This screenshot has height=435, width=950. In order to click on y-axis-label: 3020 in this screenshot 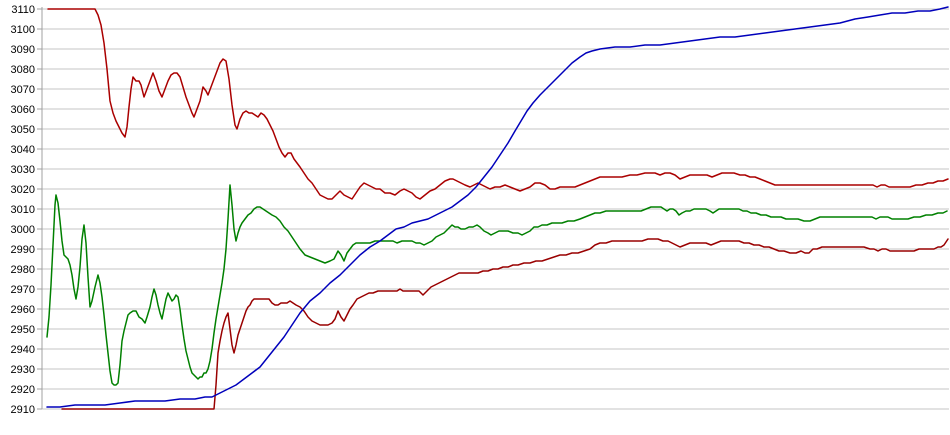, I will do `click(23, 190)`.